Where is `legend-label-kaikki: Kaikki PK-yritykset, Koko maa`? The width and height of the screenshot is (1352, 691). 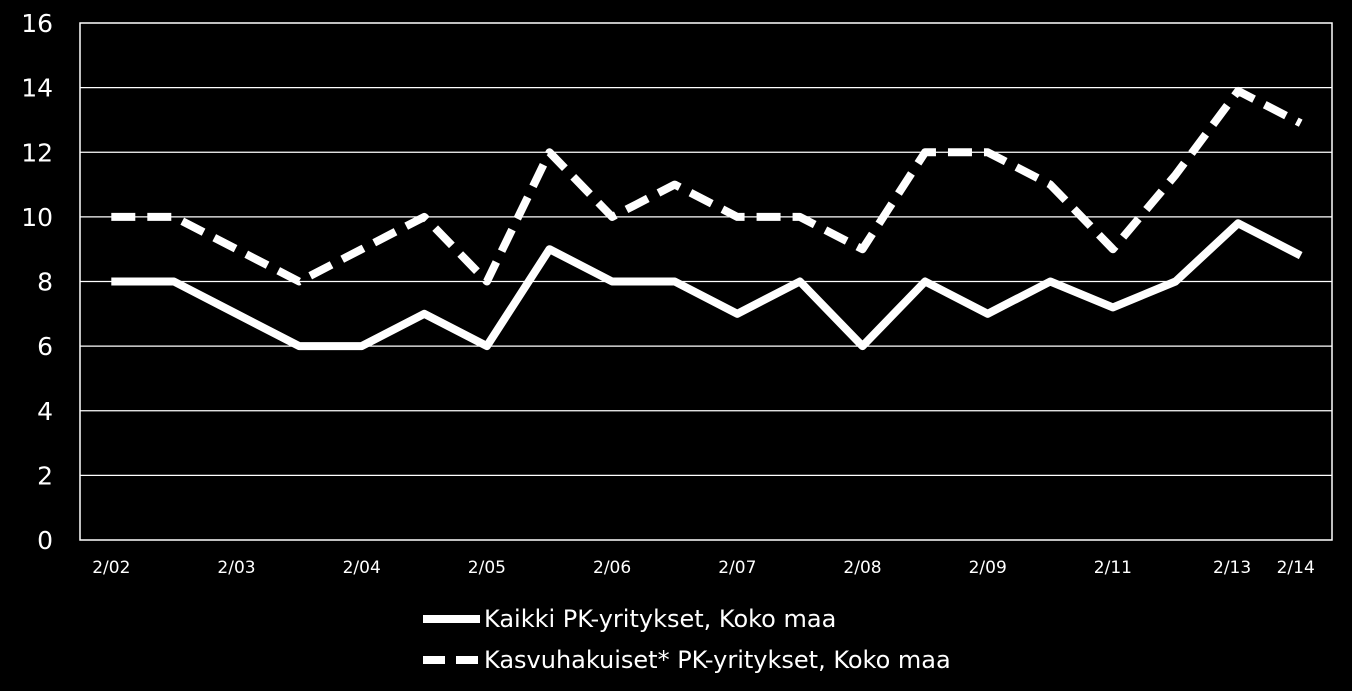
legend-label-kaikki: Kaikki PK-yritykset, Koko maa is located at coordinates (660, 619).